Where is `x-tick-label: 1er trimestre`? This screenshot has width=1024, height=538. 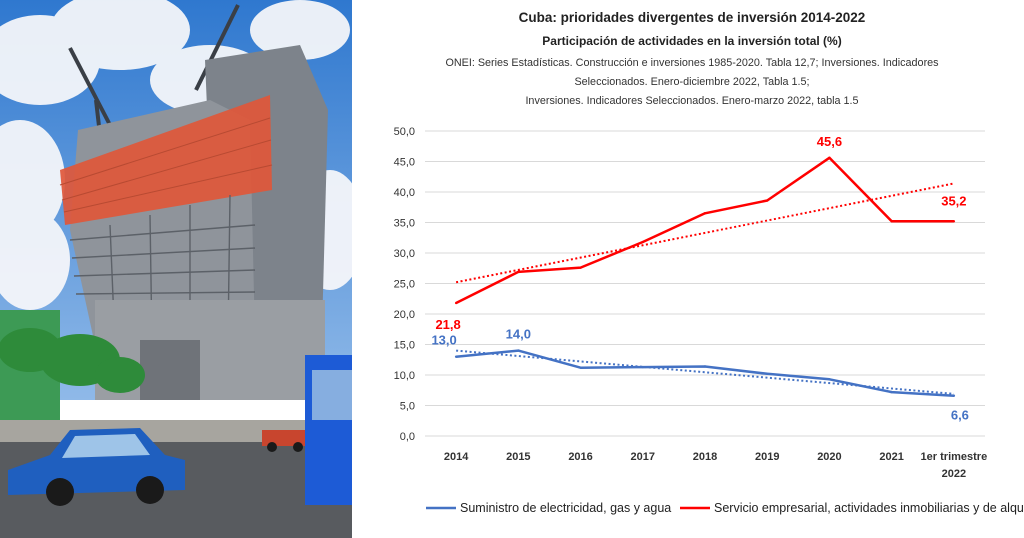
x-tick-label: 1er trimestre is located at coordinates (954, 457).